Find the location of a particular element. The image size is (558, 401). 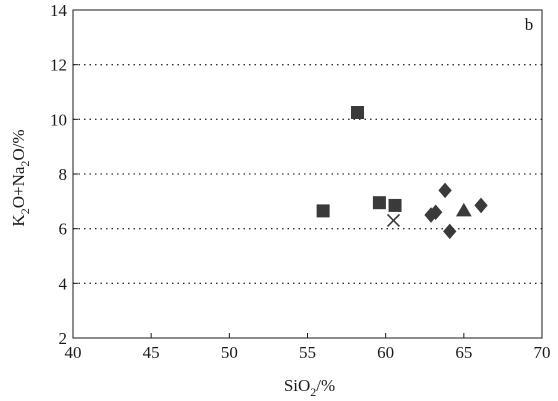

x-axis-label-unit: /% is located at coordinates (325, 385).